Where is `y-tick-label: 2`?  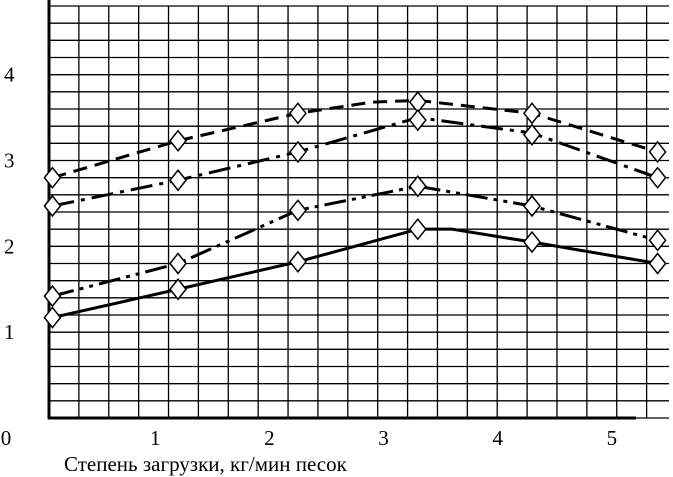 y-tick-label: 2 is located at coordinates (9, 246).